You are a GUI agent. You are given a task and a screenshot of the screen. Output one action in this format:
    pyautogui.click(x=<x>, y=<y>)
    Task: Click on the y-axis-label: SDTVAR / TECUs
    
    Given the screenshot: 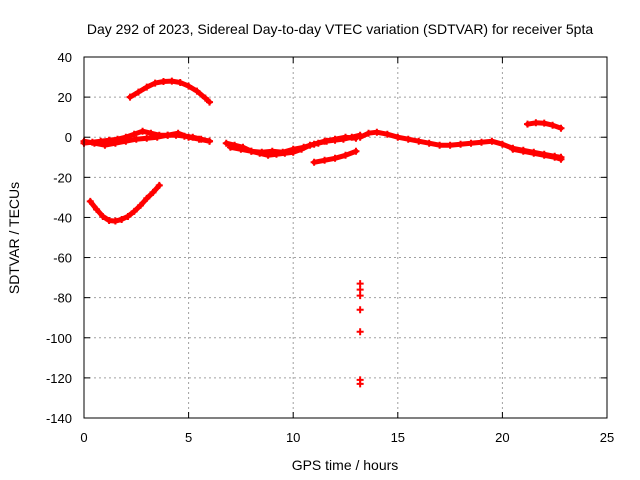 What is the action you would take?
    pyautogui.click(x=14, y=238)
    